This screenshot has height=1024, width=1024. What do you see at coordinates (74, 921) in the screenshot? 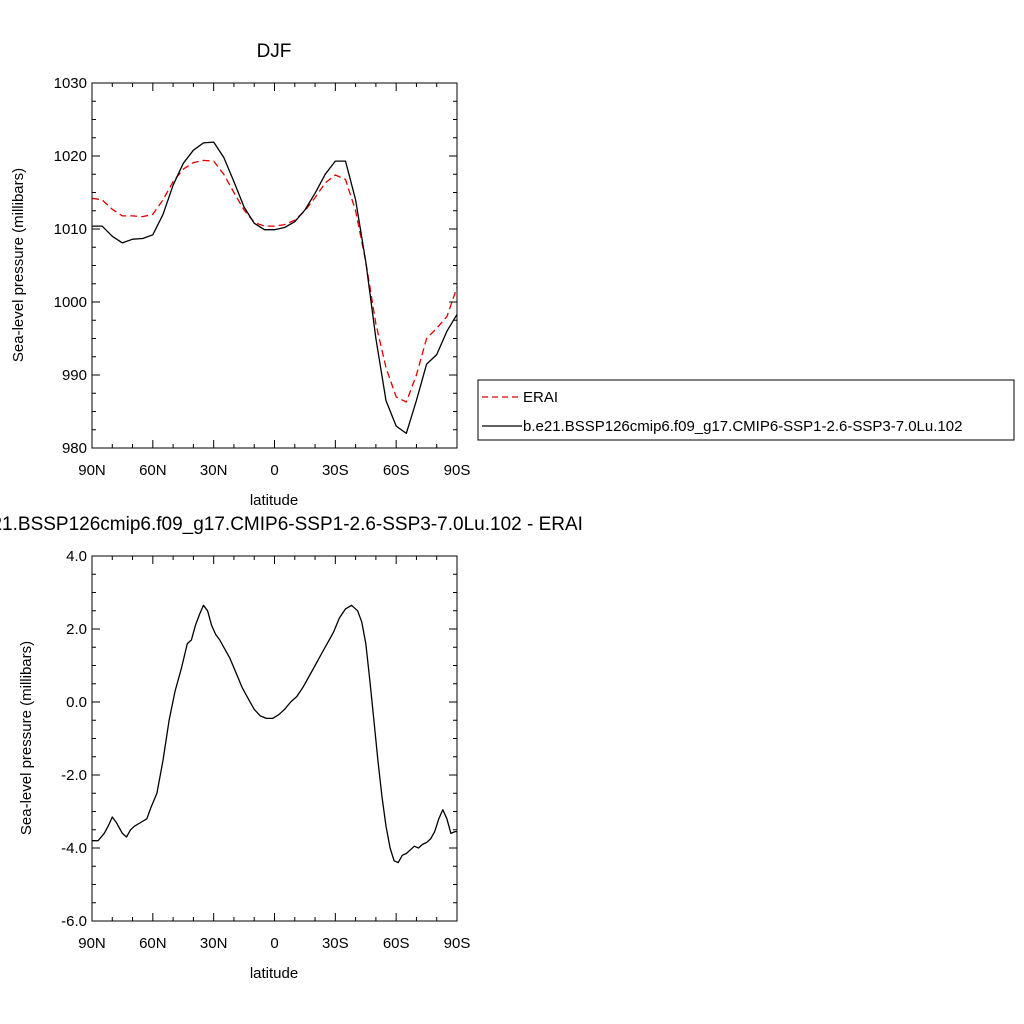
I see `y-tick-label: -6.0` at bounding box center [74, 921].